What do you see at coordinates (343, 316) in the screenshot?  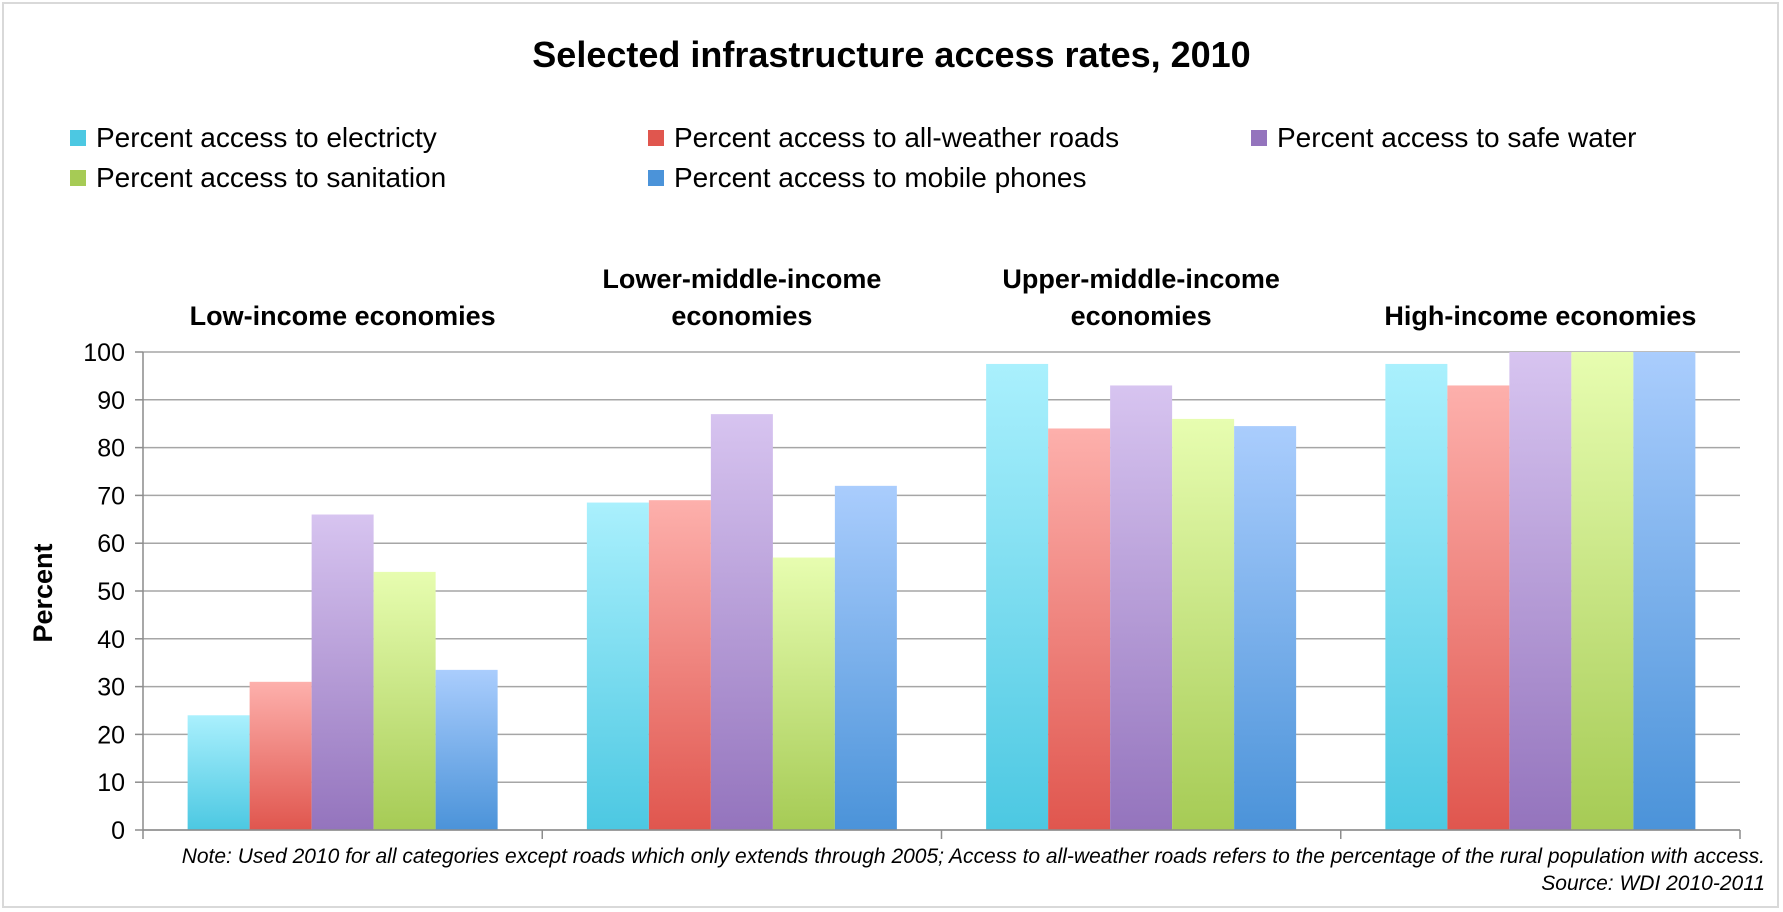 I see `category-label-0-0: Low-income economies` at bounding box center [343, 316].